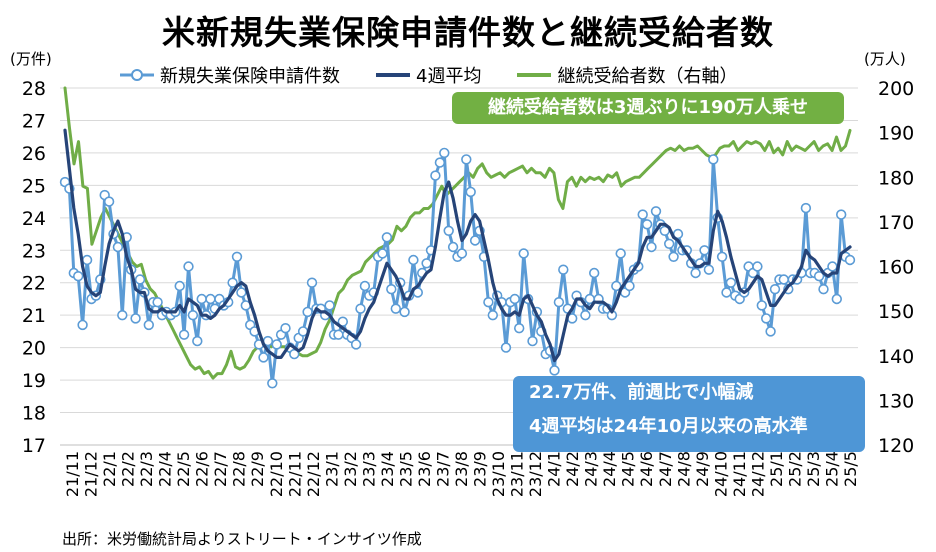 Image resolution: width=936 pixels, height=552 pixels. What do you see at coordinates (34, 186) in the screenshot?
I see `y-left-tick-label: 25` at bounding box center [34, 186].